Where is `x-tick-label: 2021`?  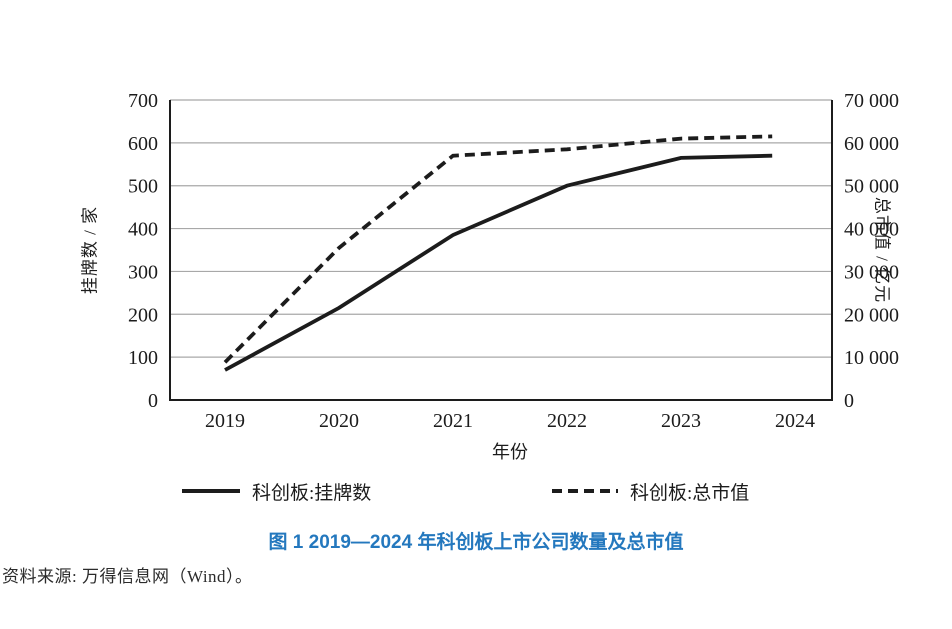 x-tick-label: 2021 is located at coordinates (453, 421).